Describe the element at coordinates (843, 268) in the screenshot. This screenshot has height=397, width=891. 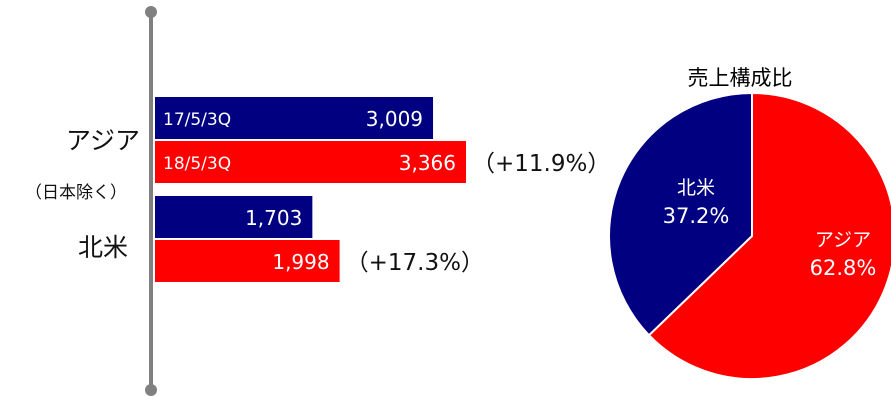
I see `pie-slice-percent: 62.8%` at that location.